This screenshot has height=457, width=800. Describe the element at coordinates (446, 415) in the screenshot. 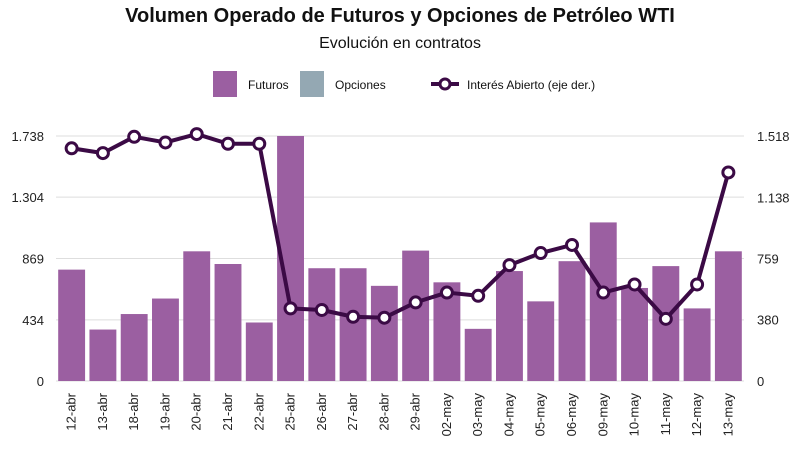

I see `x-tick-label: 02-may` at that location.